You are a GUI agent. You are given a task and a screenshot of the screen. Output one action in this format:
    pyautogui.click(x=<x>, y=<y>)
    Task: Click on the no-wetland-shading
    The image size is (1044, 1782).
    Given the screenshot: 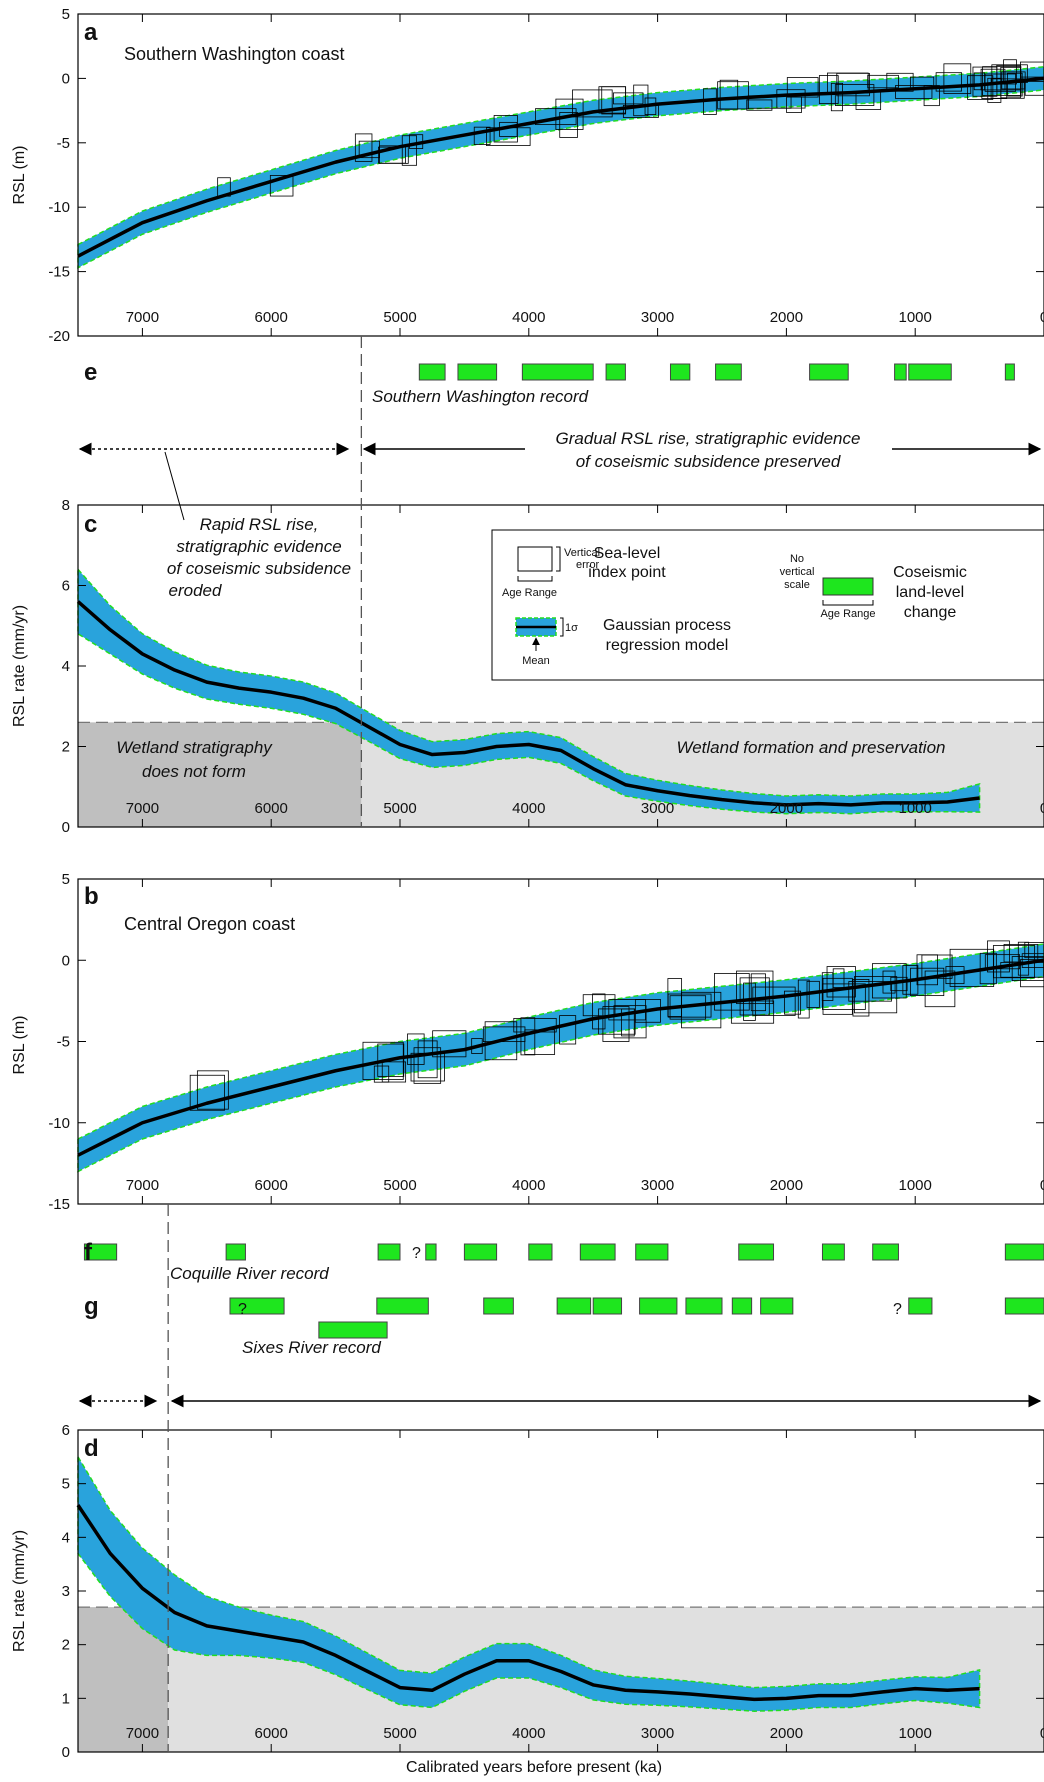 What is the action you would take?
    pyautogui.click(x=220, y=774)
    